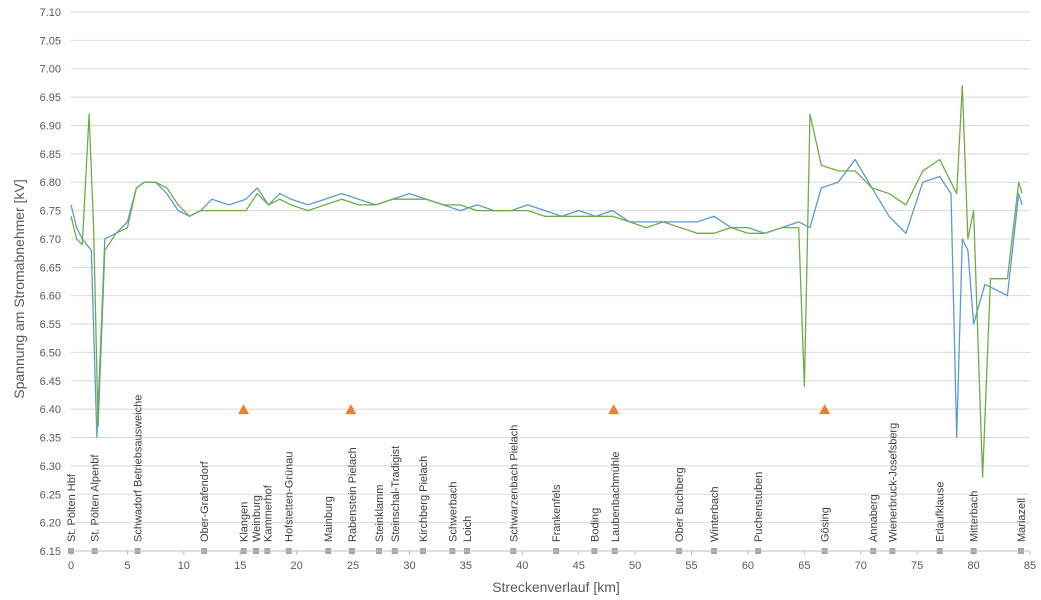 The width and height of the screenshot is (1041, 600). Describe the element at coordinates (396, 494) in the screenshot. I see `station-label: Steinschal-Tradigist` at that location.